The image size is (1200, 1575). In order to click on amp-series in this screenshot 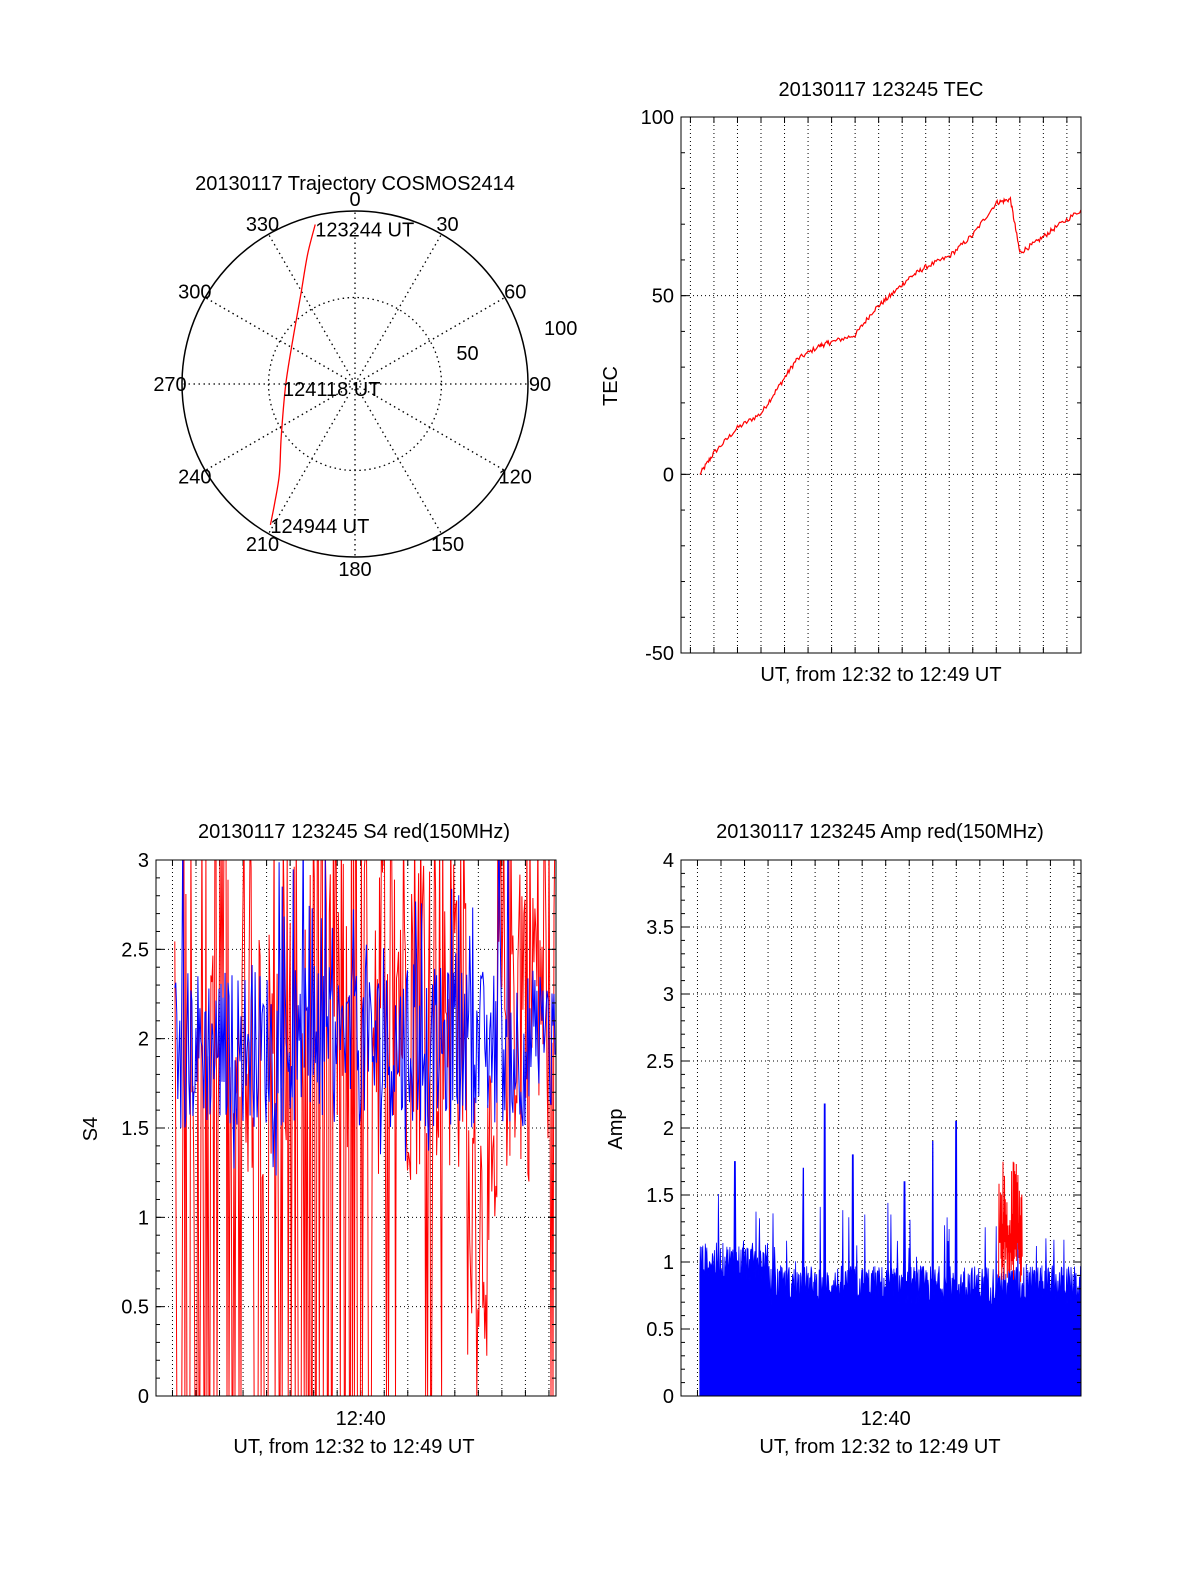, I will do `click(890, 1250)`.